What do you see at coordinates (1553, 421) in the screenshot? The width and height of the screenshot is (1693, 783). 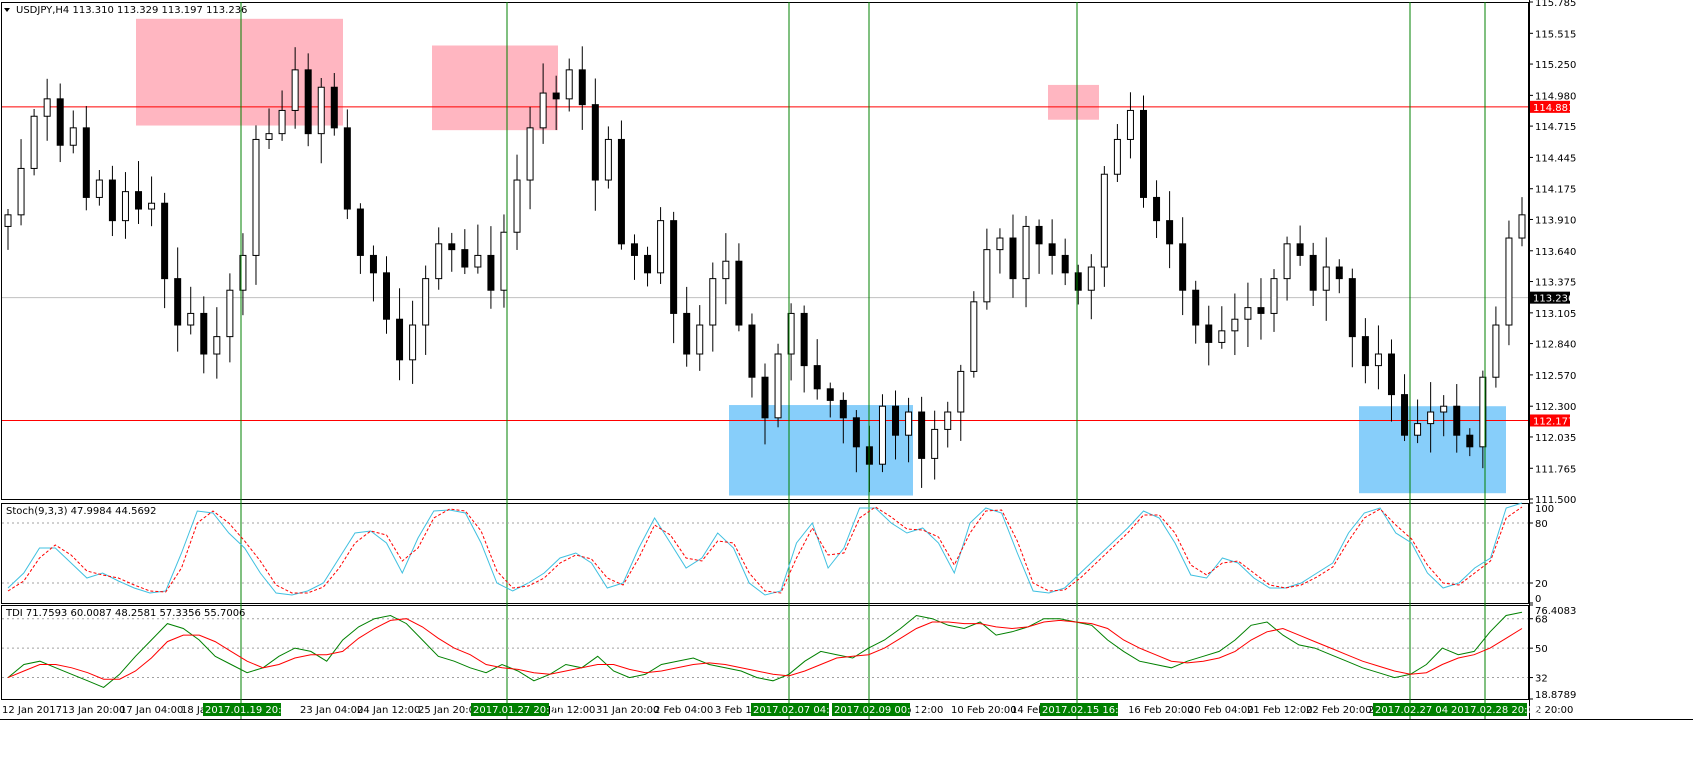 I see `price-line-label-2: 112.177` at bounding box center [1553, 421].